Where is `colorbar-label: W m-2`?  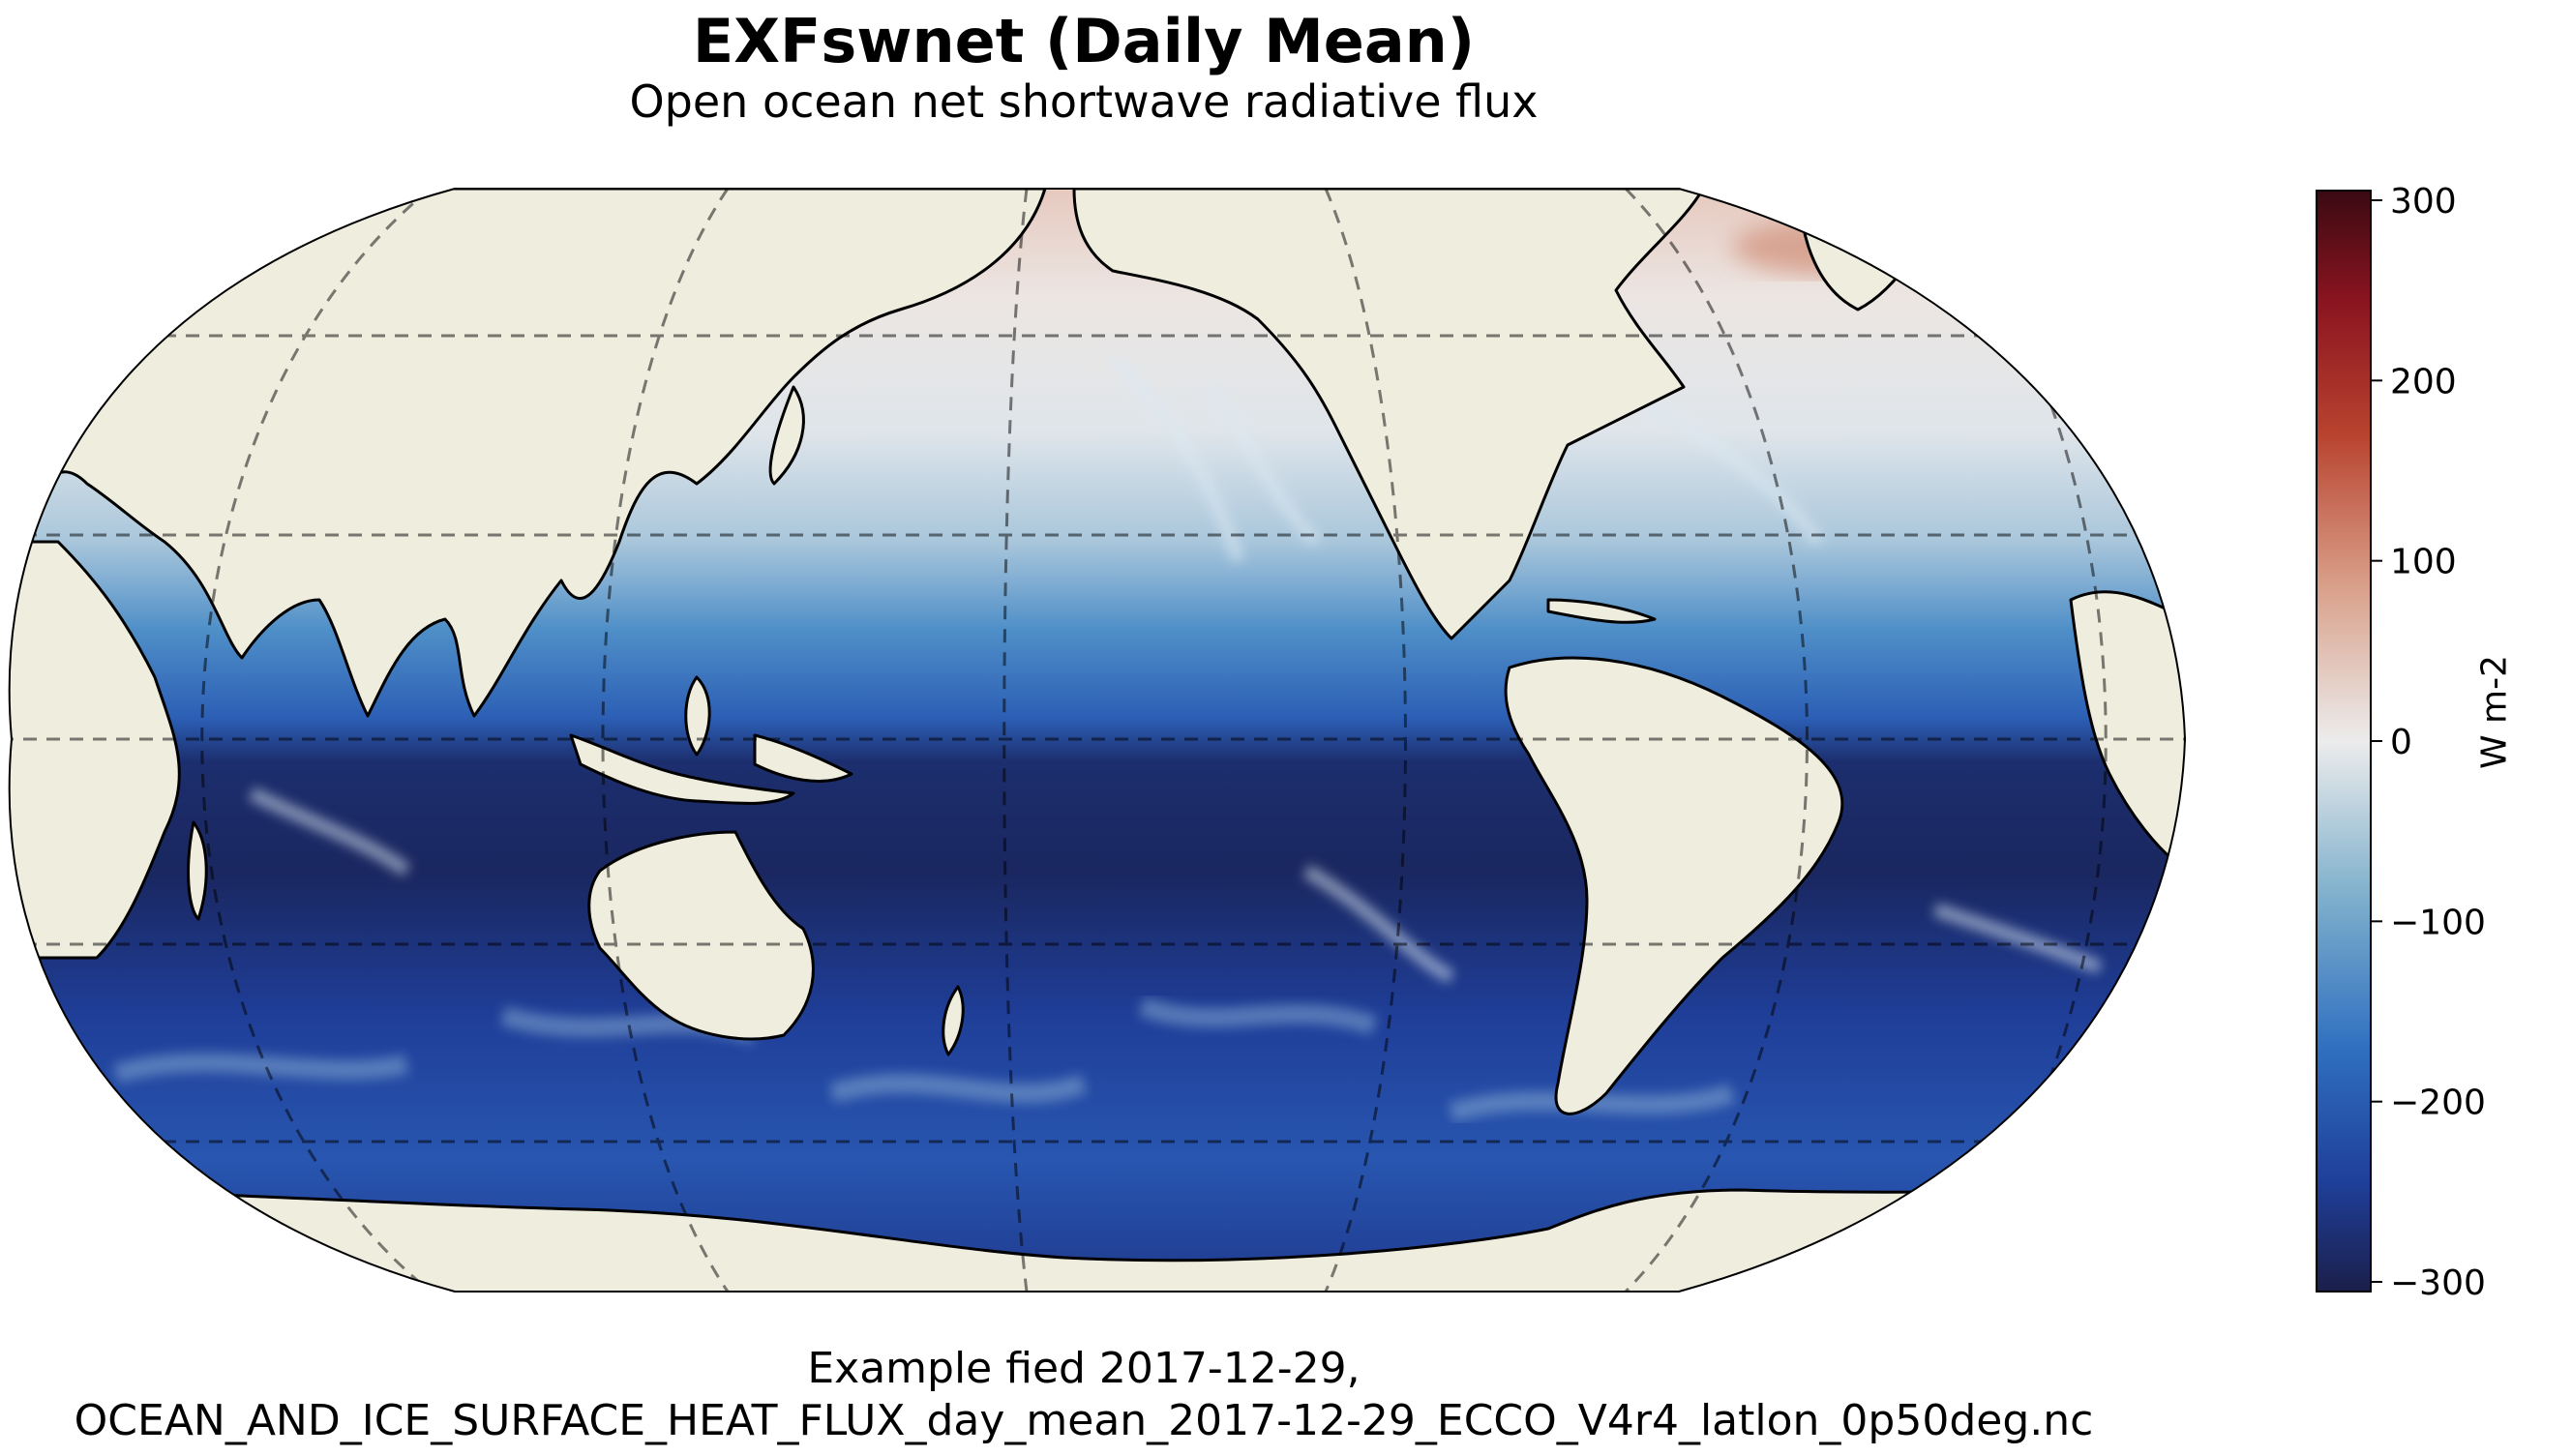
colorbar-label: W m-2 is located at coordinates (2494, 712).